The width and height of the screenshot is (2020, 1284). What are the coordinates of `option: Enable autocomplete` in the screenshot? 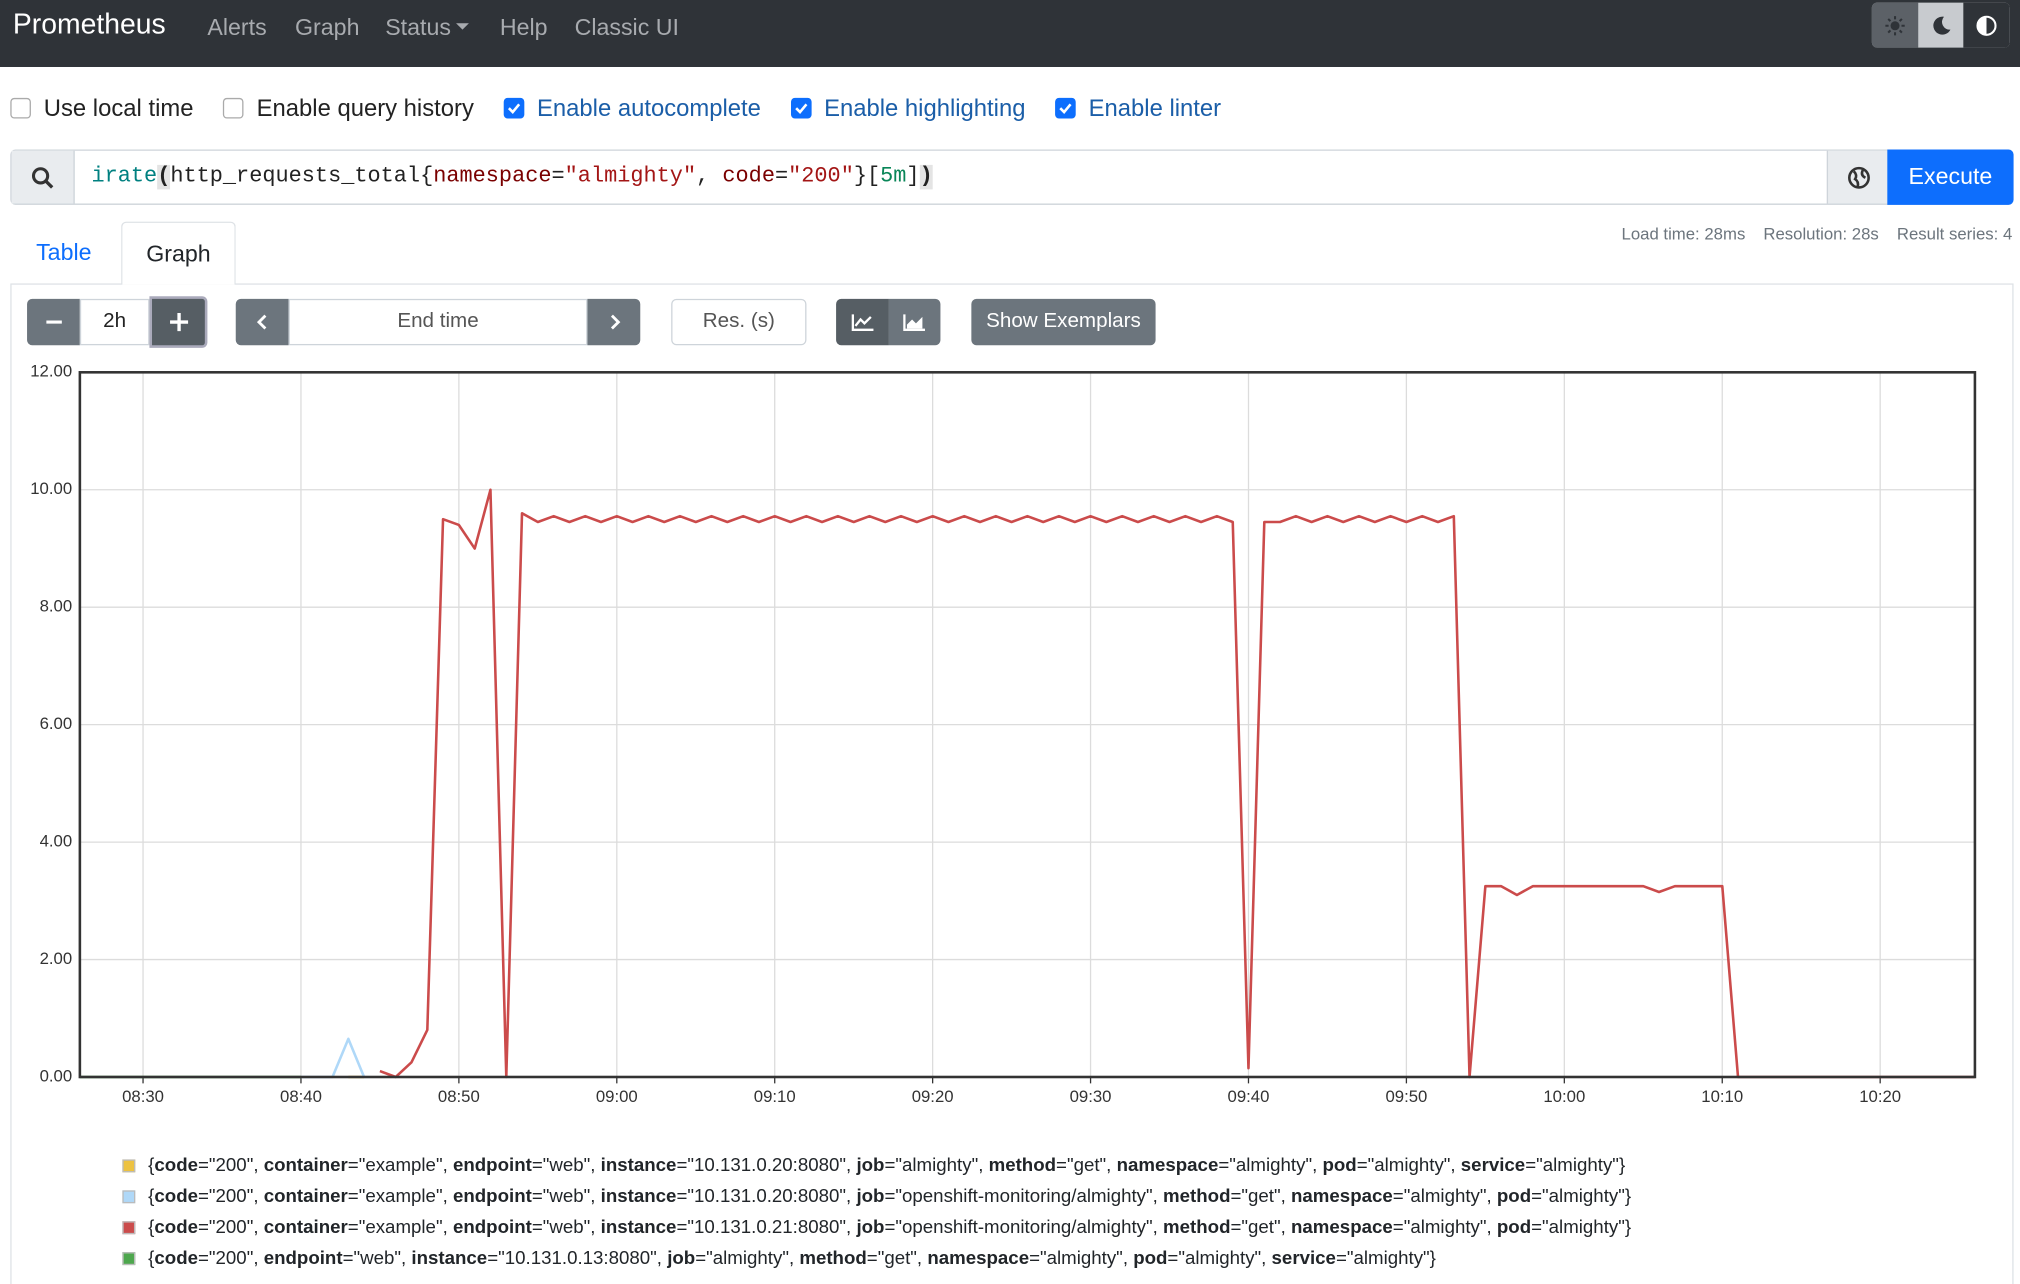 It's located at (632, 107).